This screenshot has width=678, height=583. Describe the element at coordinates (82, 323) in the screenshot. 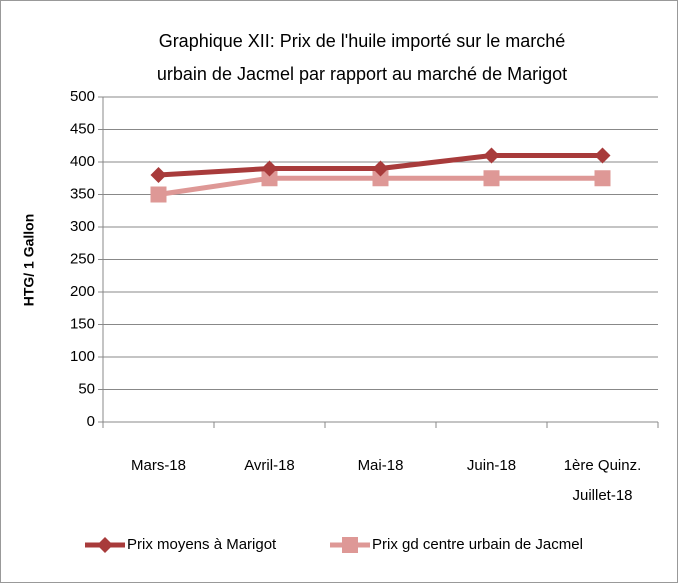

I see `y-tick-label: 150` at that location.